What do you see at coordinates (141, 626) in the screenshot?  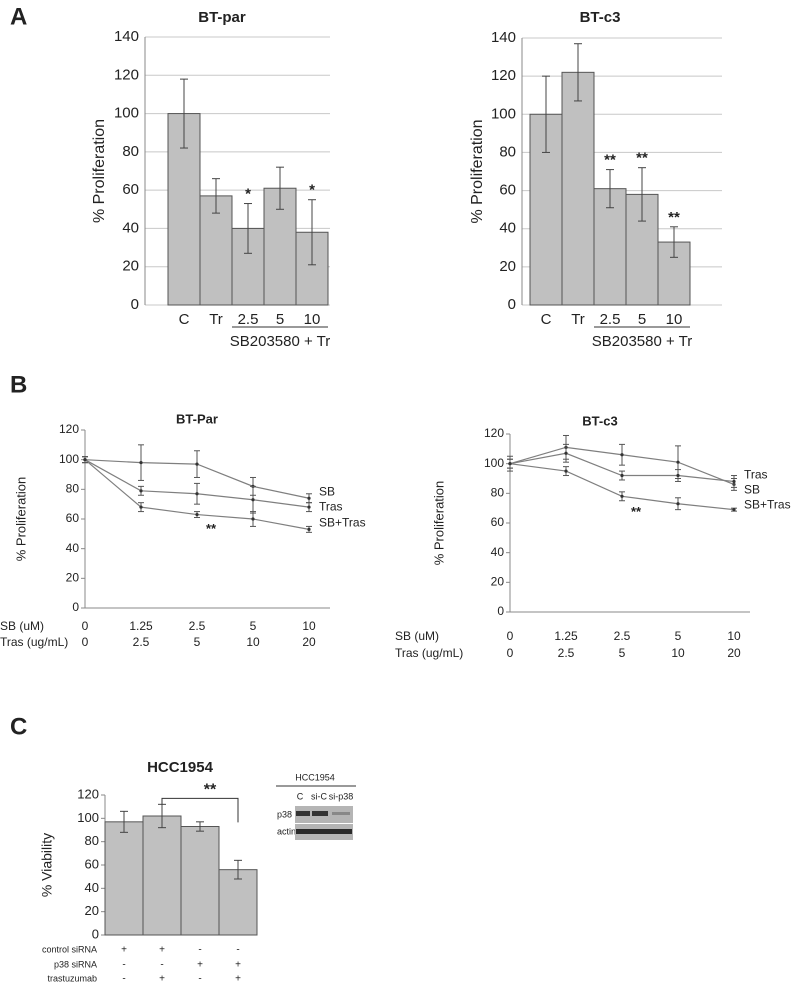 I see `x-tick-label: 1.25` at bounding box center [141, 626].